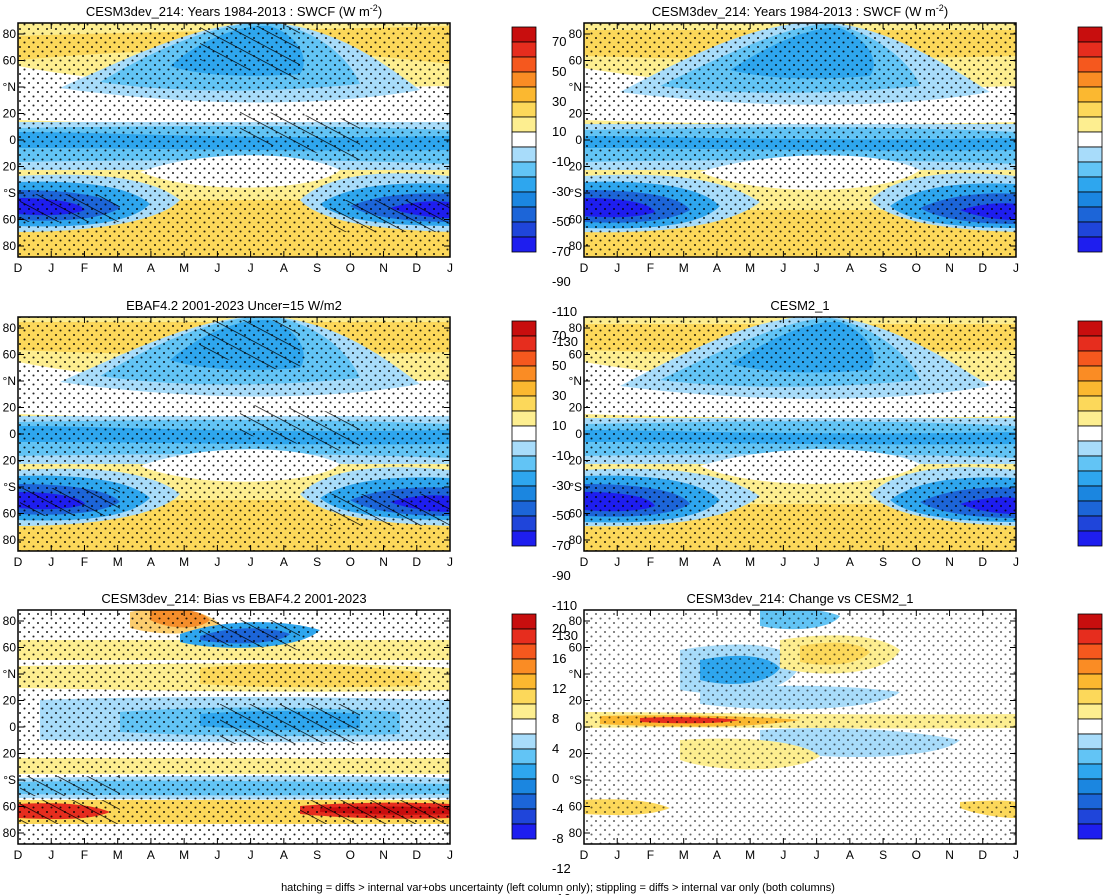 The image size is (1105, 895). Describe the element at coordinates (559, 41) in the screenshot. I see `colorbar-label: 70` at that location.